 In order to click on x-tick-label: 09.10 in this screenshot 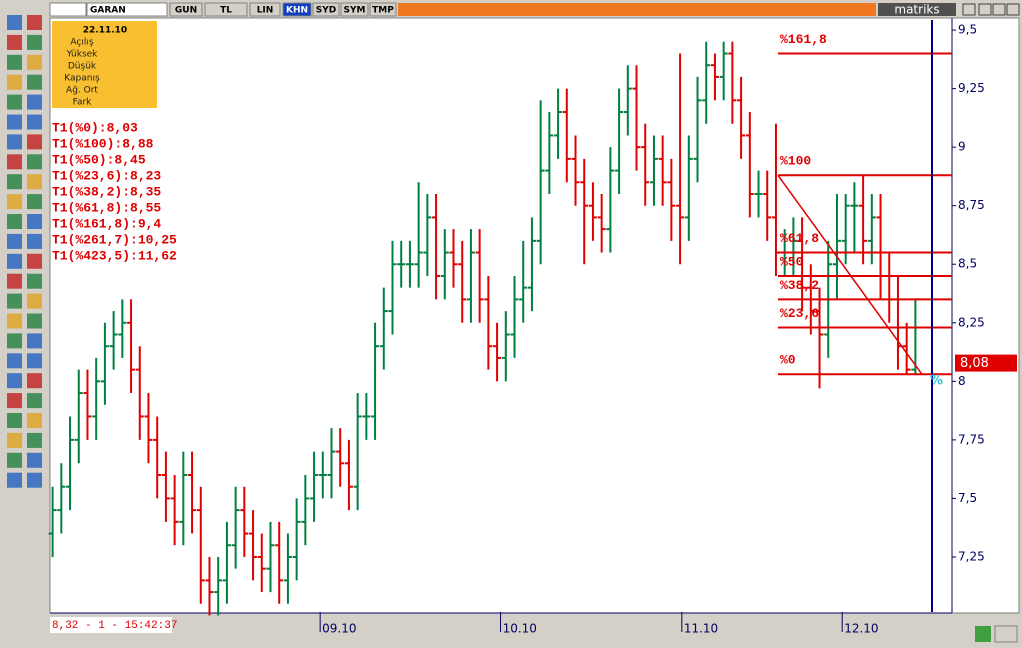, I will do `click(339, 629)`.